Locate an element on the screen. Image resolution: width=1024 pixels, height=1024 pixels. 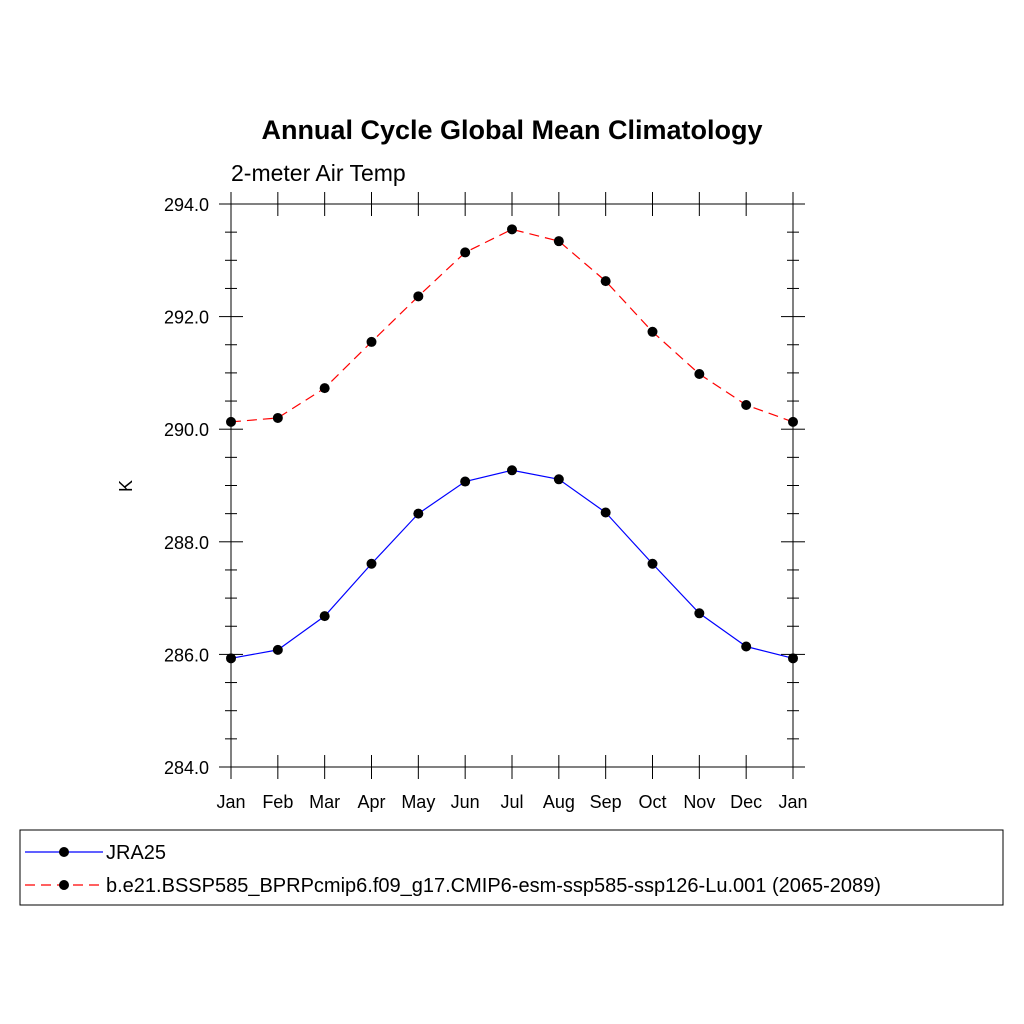
x-tick-label: Sep is located at coordinates (606, 802).